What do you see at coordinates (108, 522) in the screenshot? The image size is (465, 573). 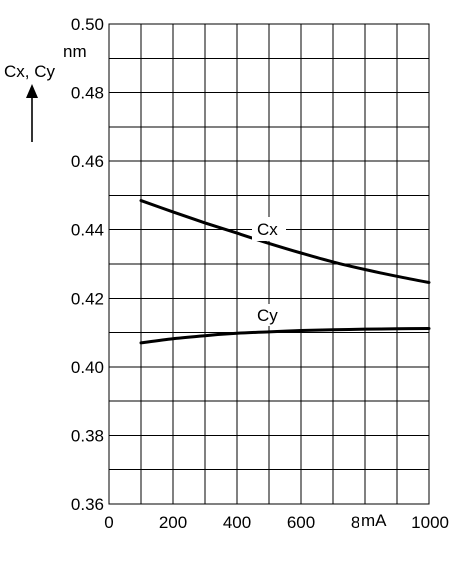 I see `x-tick-label: 0` at bounding box center [108, 522].